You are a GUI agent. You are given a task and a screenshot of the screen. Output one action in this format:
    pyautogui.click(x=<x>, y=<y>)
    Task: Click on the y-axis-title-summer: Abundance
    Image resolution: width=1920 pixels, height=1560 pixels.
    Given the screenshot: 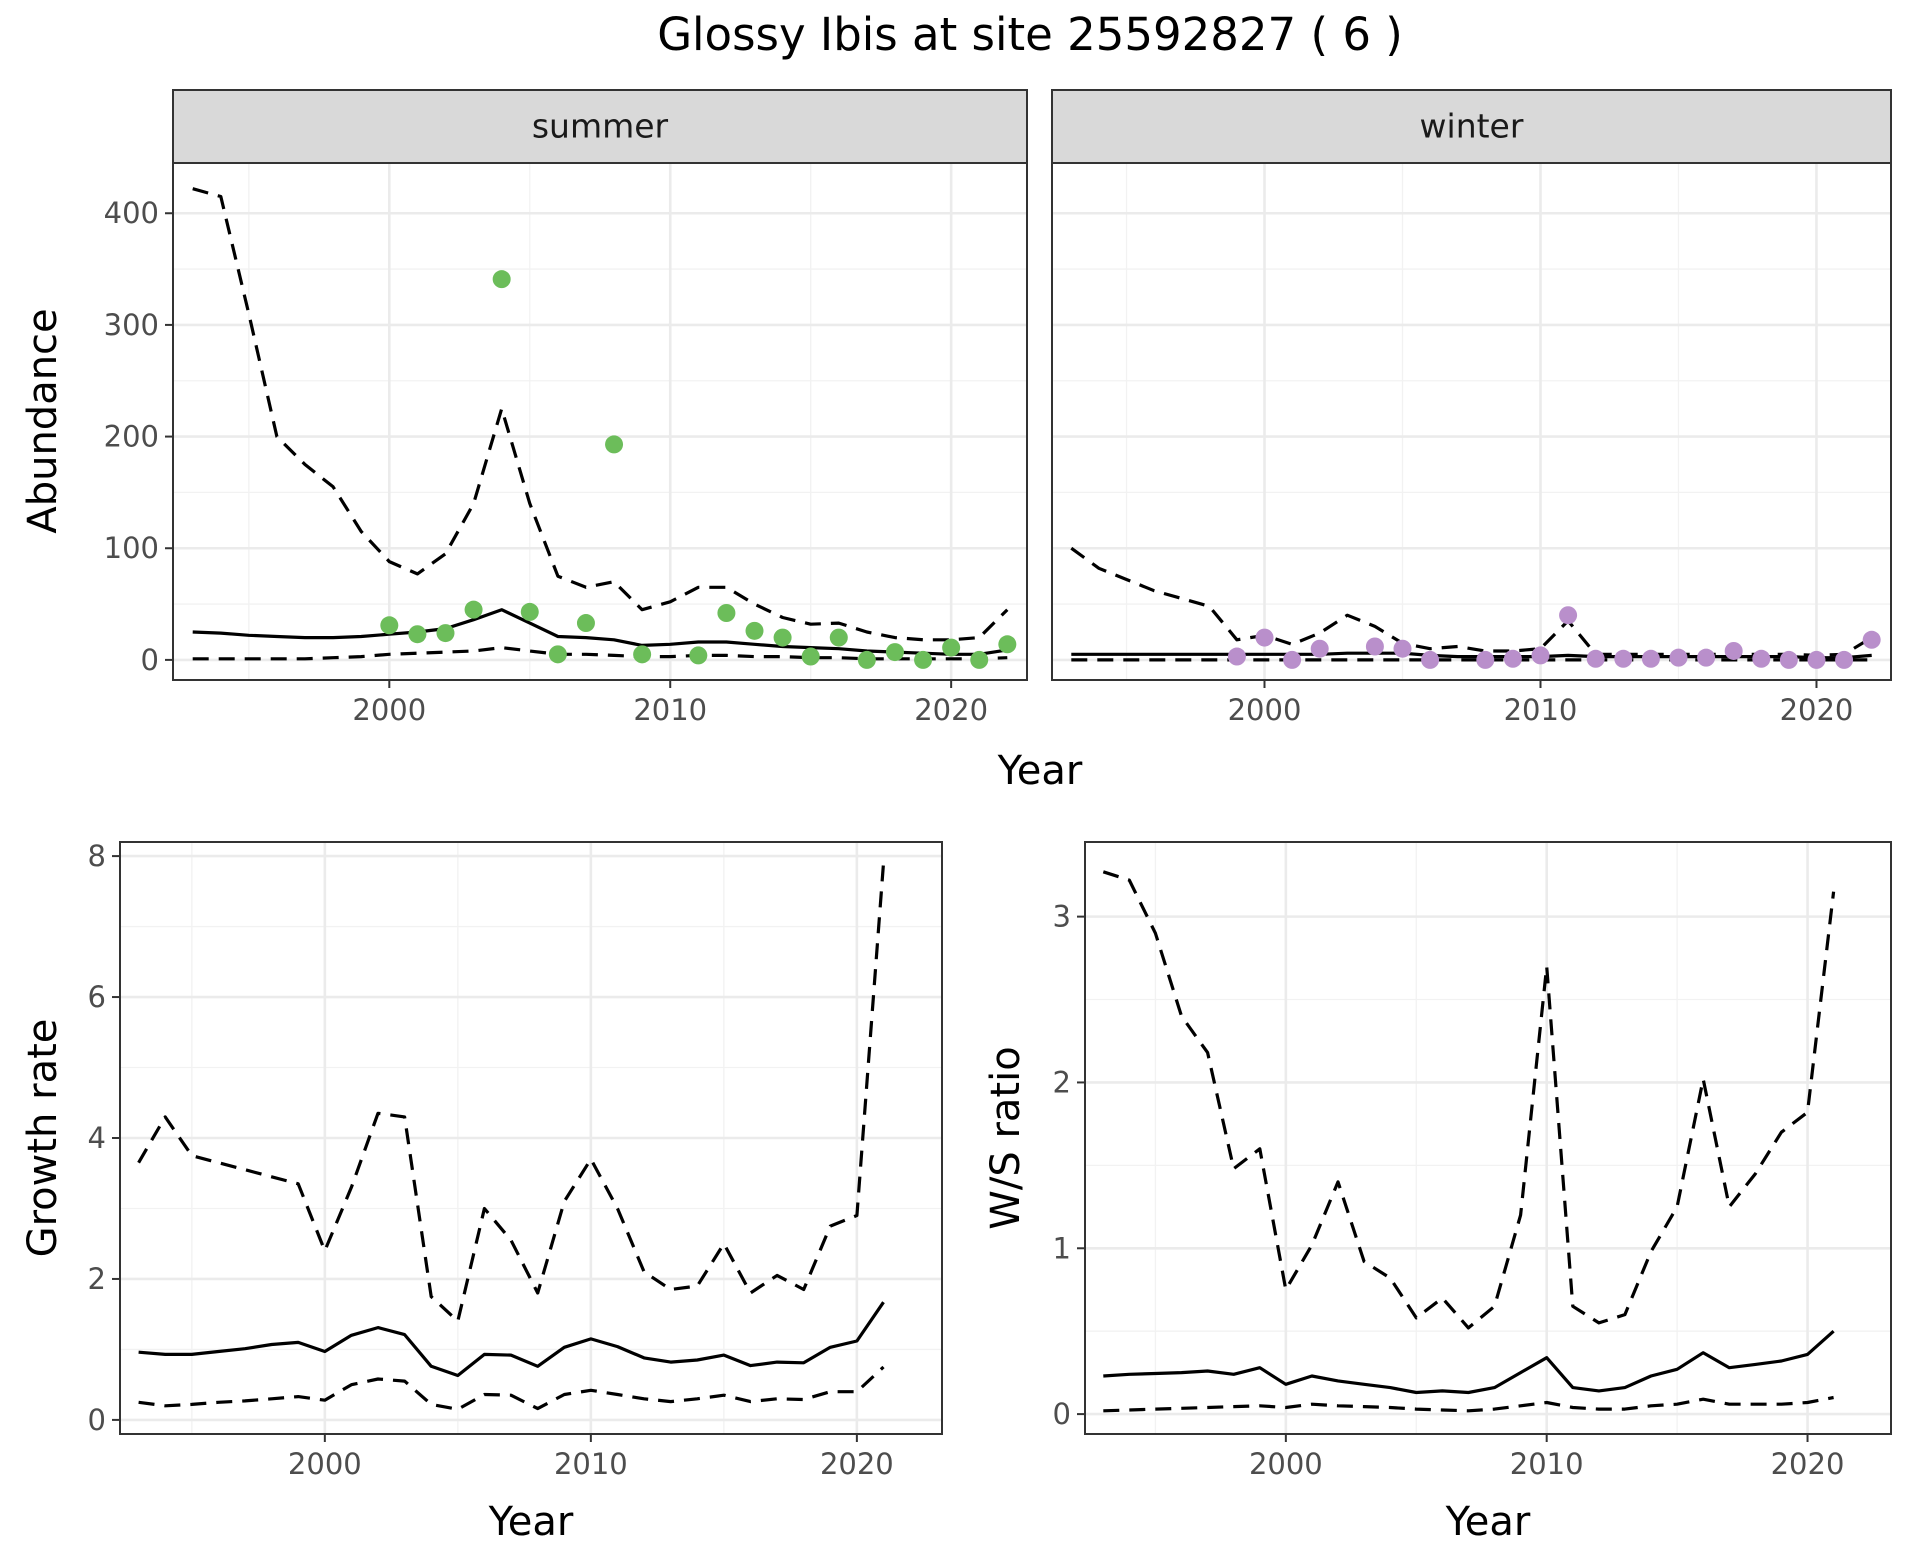 What is the action you would take?
    pyautogui.click(x=43, y=420)
    